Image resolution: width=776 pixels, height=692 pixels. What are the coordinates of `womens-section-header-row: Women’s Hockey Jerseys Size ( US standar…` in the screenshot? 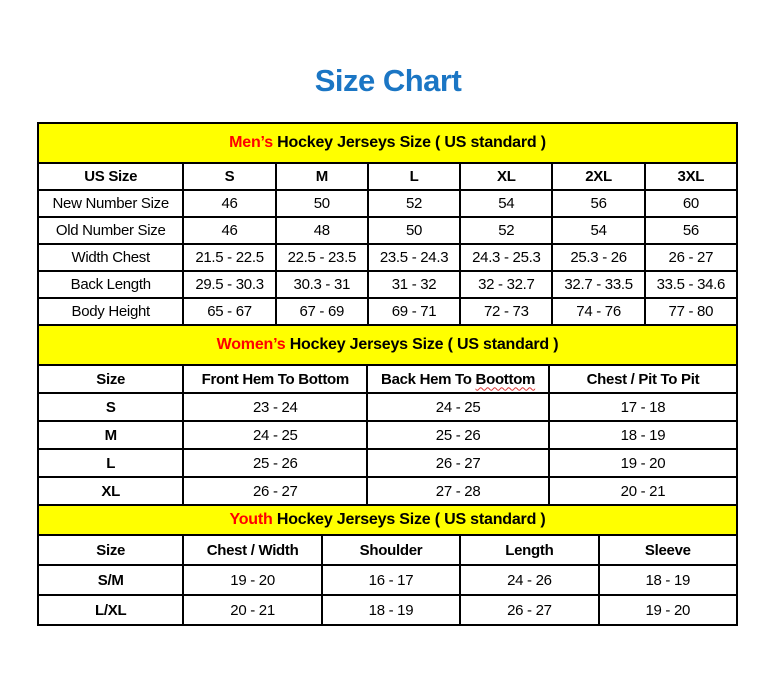 It's located at (387, 345).